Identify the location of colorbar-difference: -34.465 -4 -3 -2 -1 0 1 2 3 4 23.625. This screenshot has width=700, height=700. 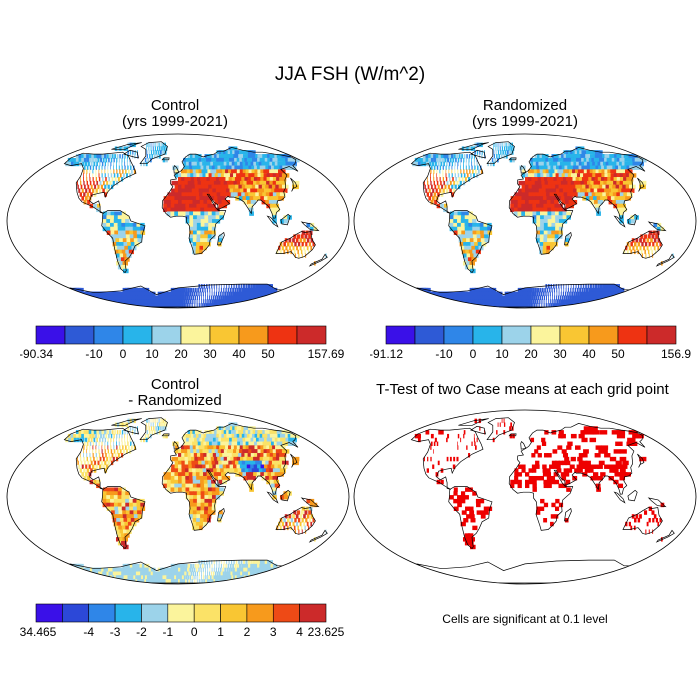
(182, 621).